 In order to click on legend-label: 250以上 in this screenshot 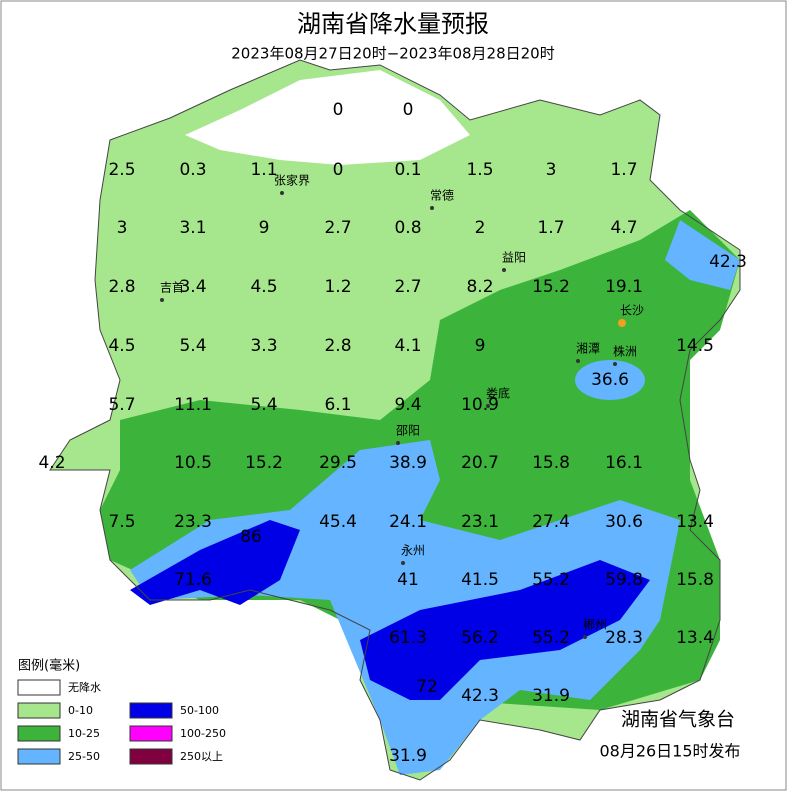, I will do `click(201, 756)`.